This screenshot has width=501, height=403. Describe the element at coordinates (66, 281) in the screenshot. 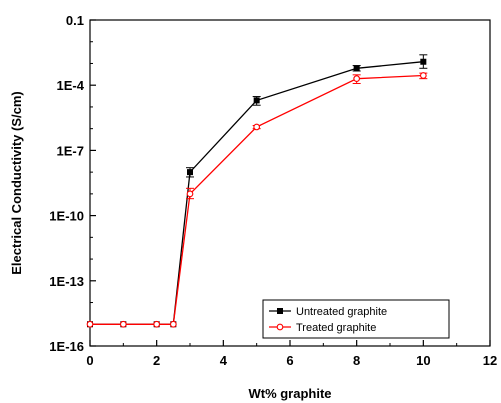

I see `y-tick-label: 1E-13` at that location.